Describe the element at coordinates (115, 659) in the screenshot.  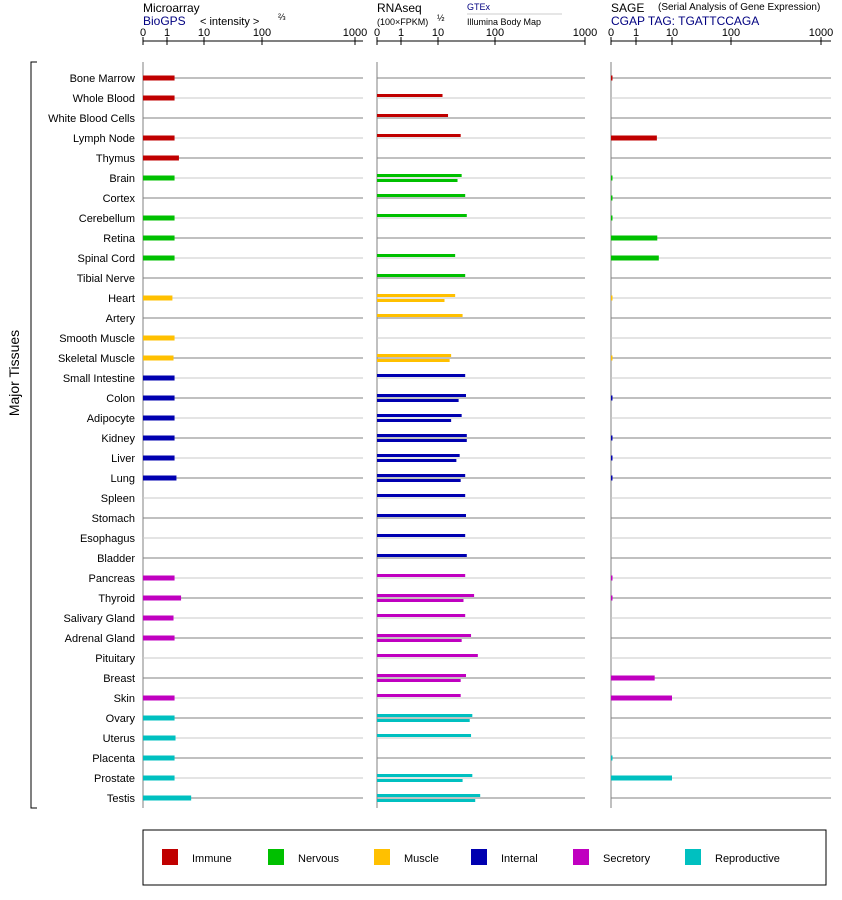
I see `tissue-label: Pituitary` at that location.